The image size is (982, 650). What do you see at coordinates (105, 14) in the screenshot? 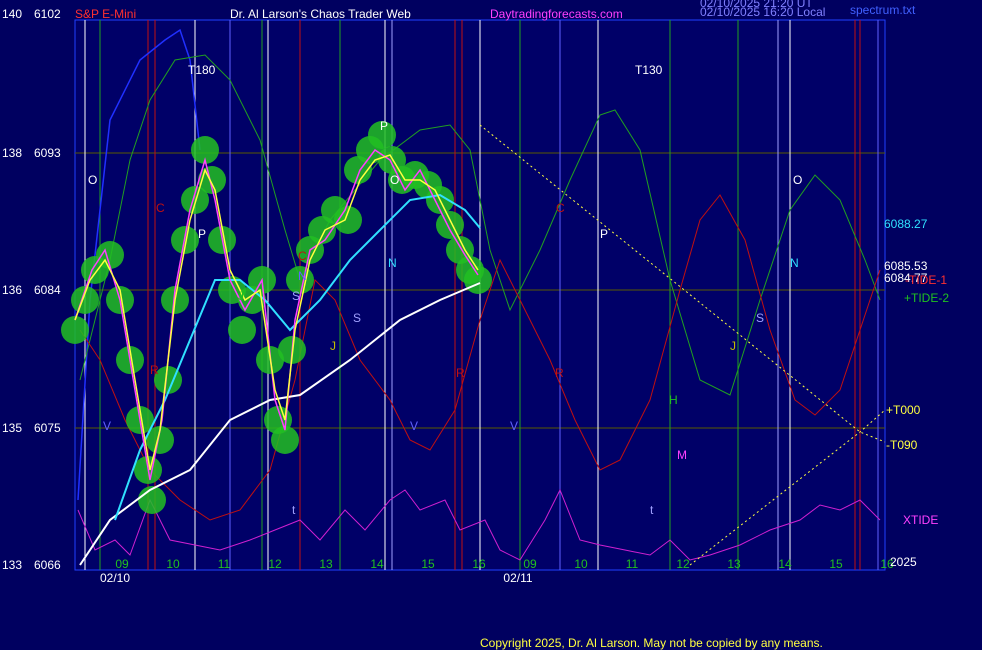
I see `symbol: S&P E-Mini` at bounding box center [105, 14].